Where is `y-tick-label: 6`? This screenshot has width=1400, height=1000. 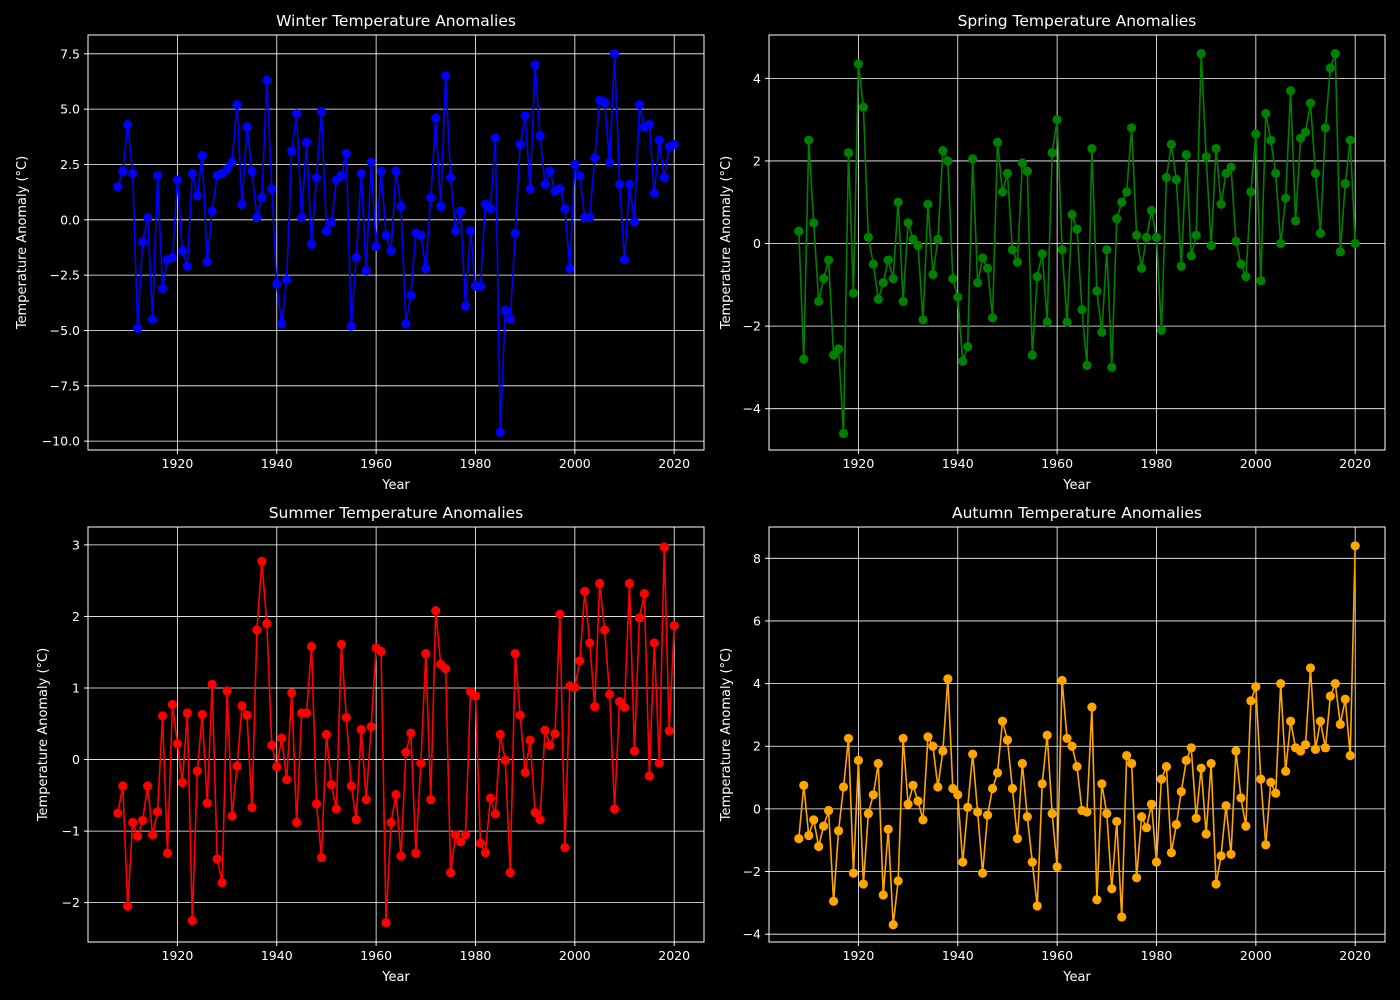
y-tick-label: 6 is located at coordinates (757, 620).